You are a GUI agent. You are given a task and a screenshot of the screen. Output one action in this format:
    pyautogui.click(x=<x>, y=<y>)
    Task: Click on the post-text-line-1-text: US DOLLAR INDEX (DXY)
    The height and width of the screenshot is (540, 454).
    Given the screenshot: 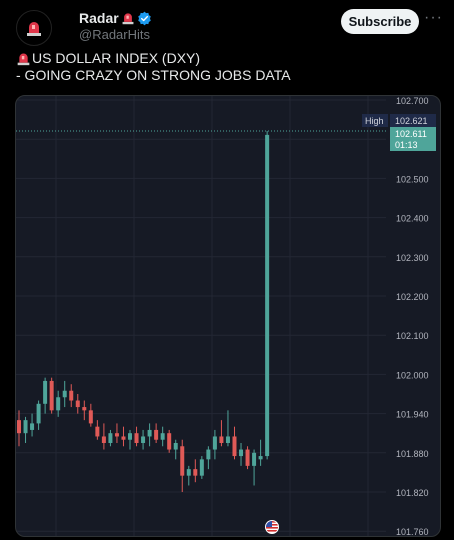 What is the action you would take?
    pyautogui.click(x=116, y=58)
    